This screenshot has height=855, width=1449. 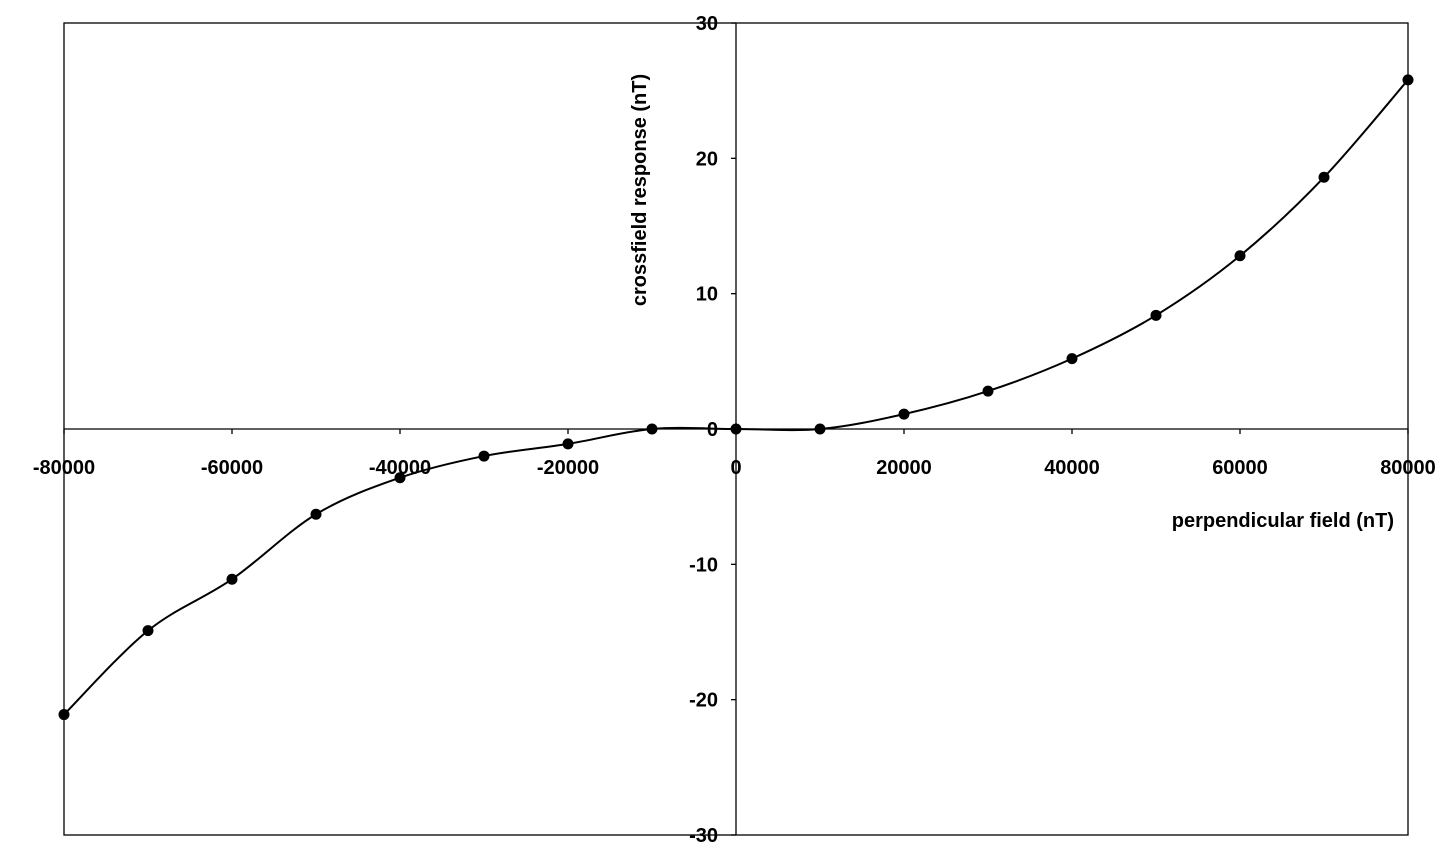 What do you see at coordinates (64, 468) in the screenshot?
I see `x-tick-label: -80000` at bounding box center [64, 468].